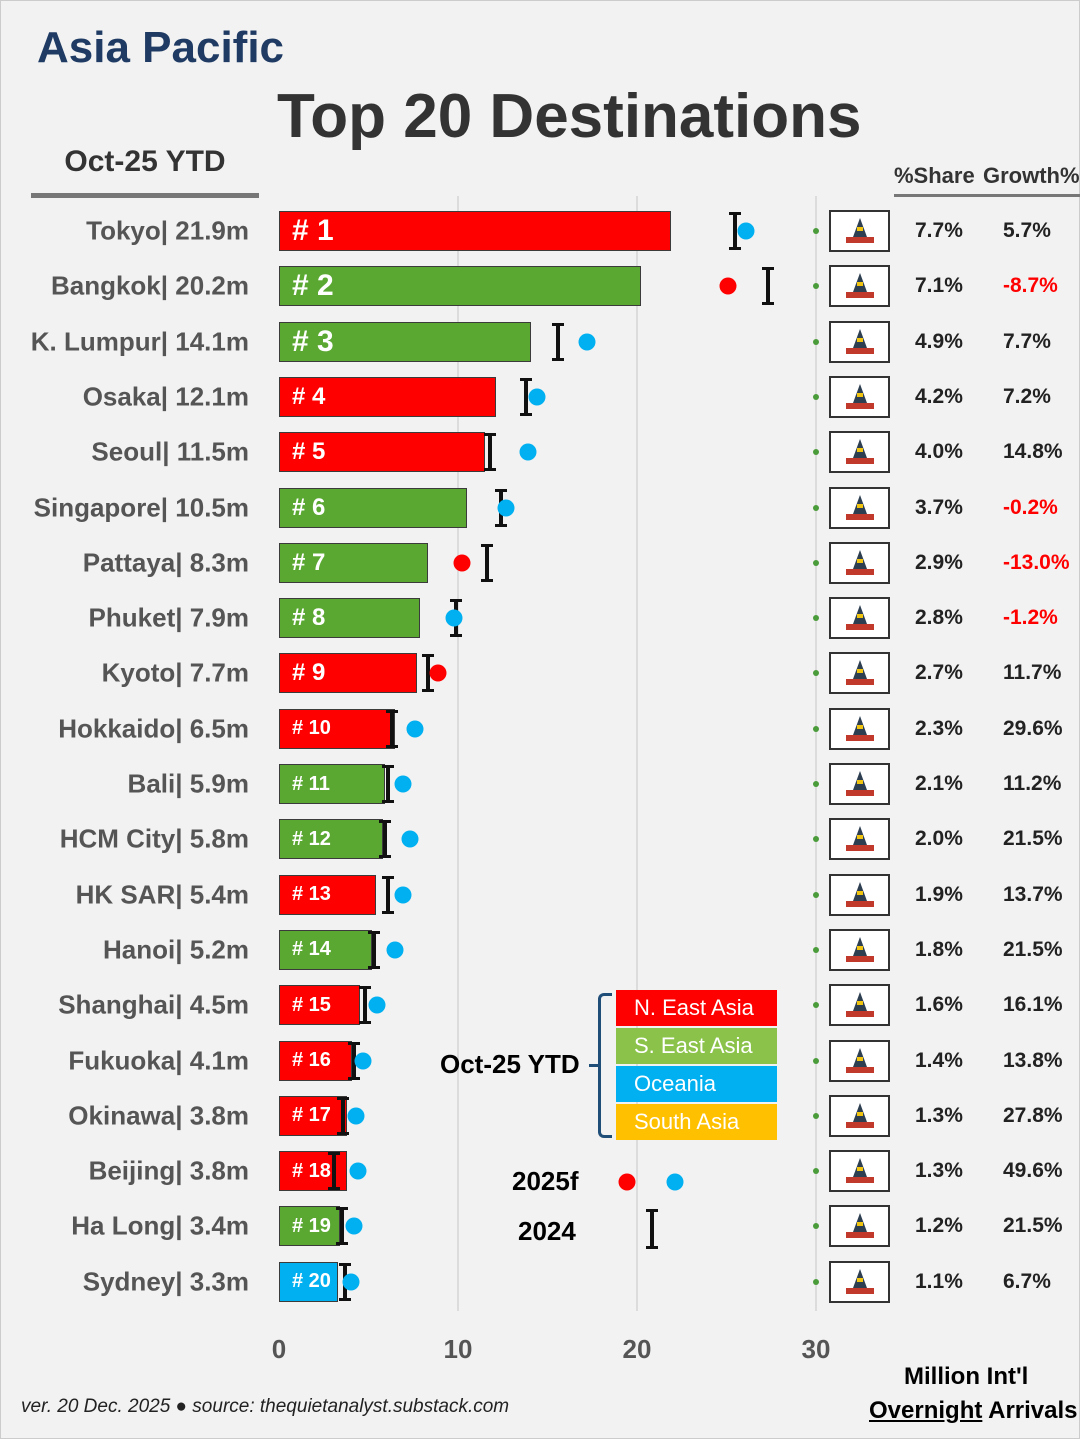 This screenshot has width=1080, height=1439. I want to click on share-value: 1.3%, so click(939, 1115).